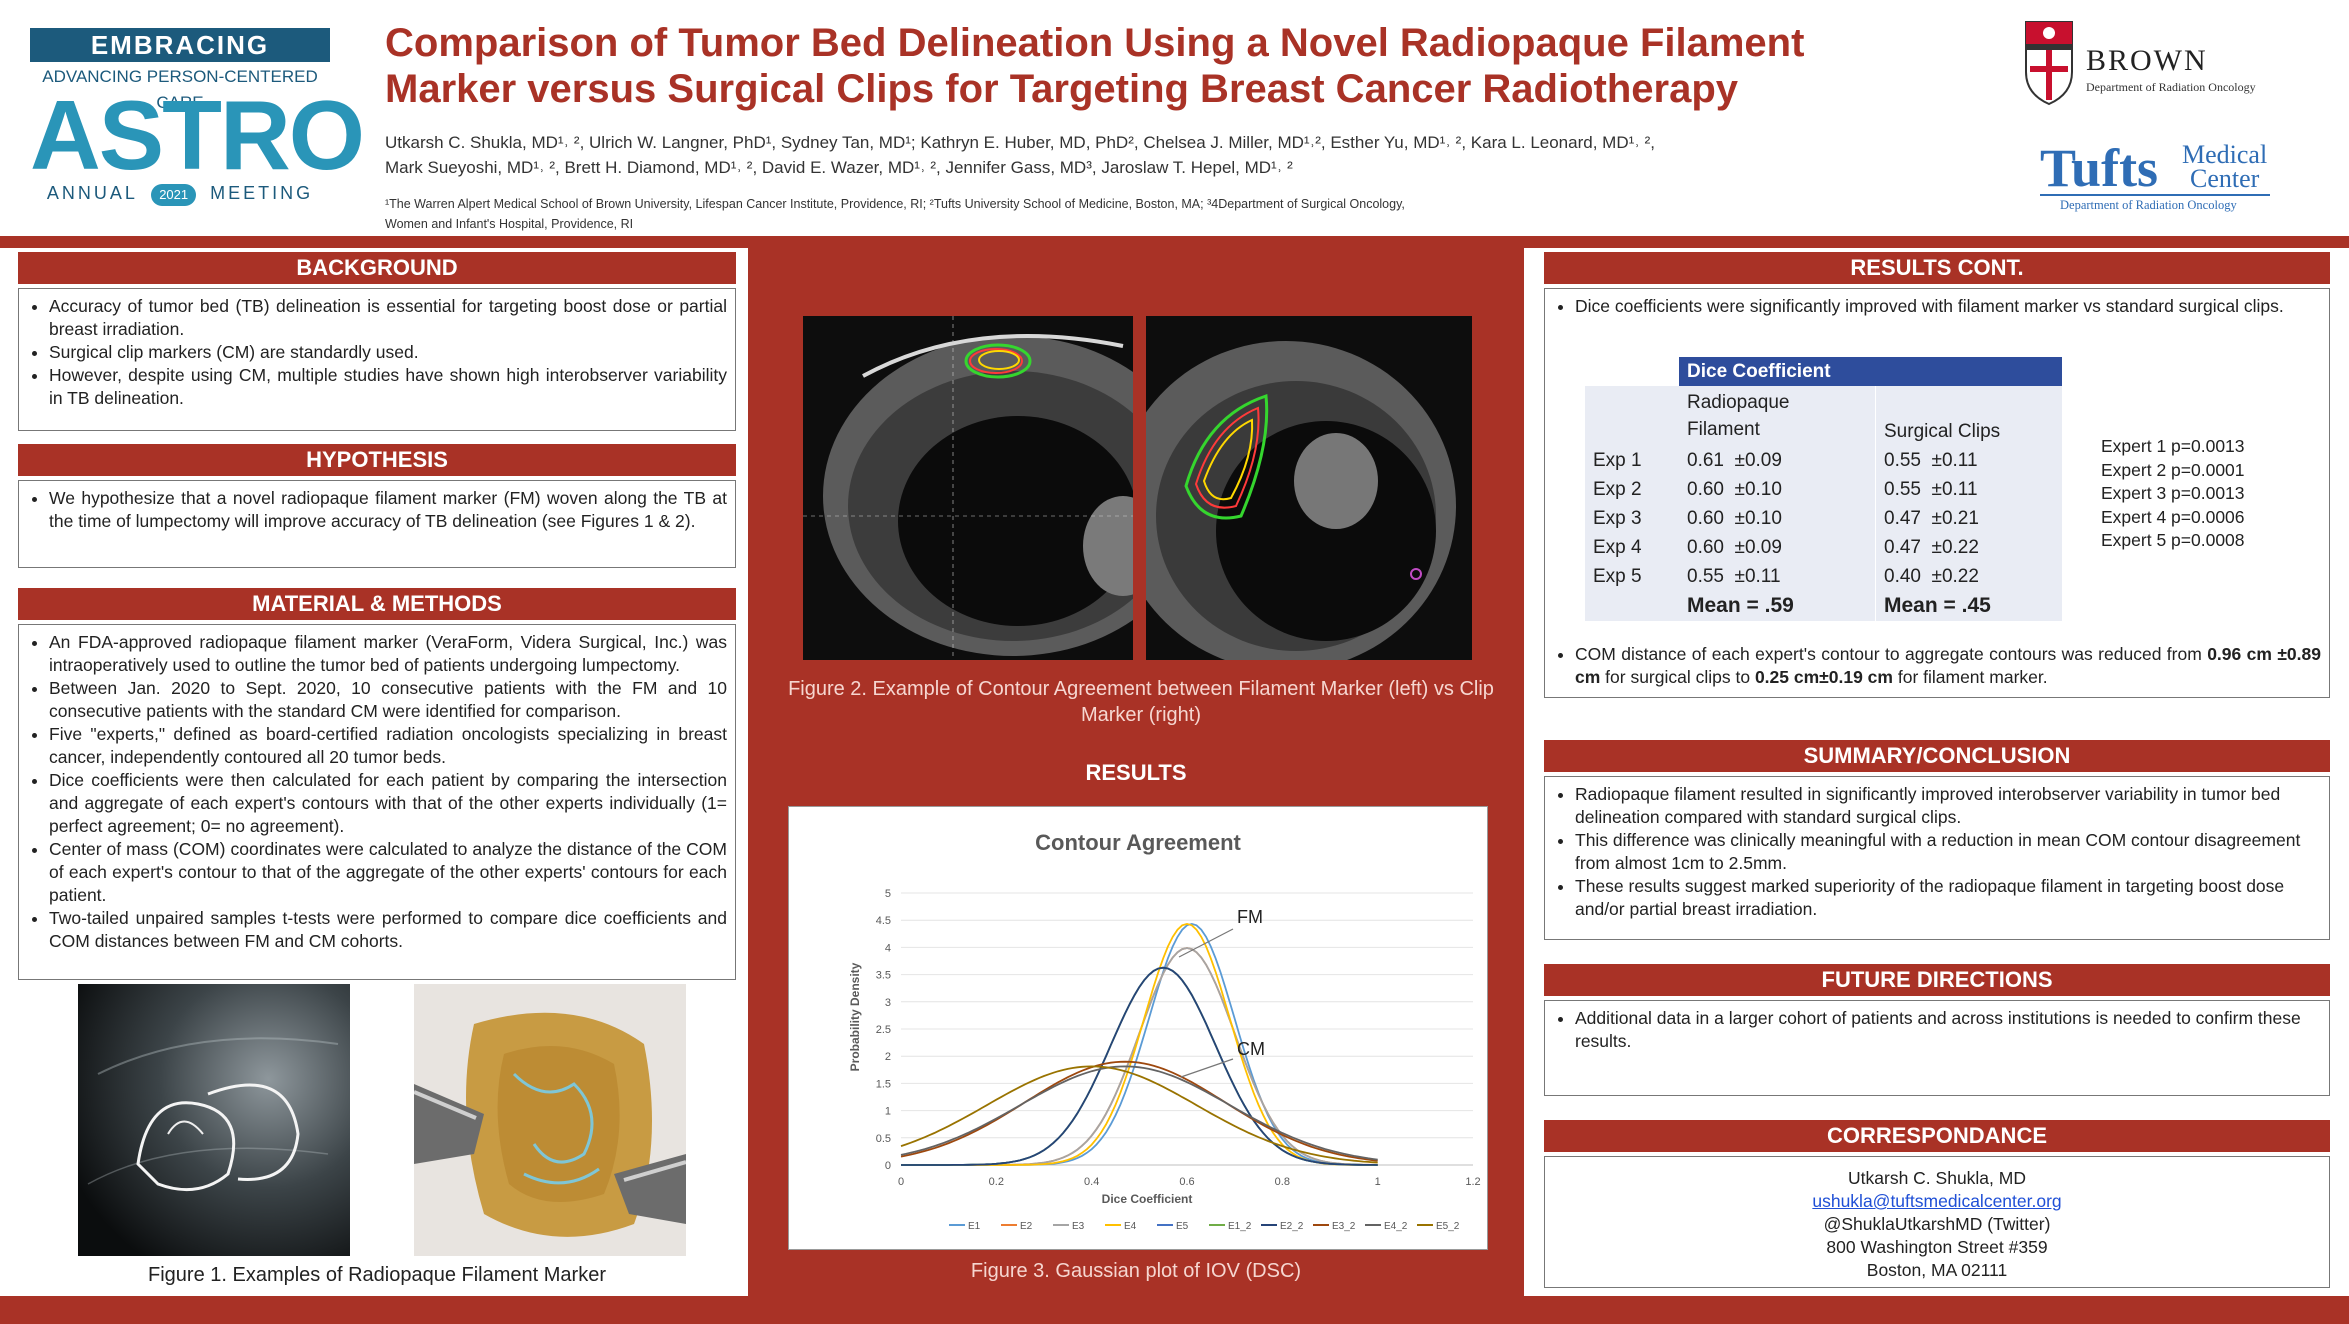 The image size is (2349, 1324). Describe the element at coordinates (2155, 195) in the screenshot. I see `tufts-rule` at that location.